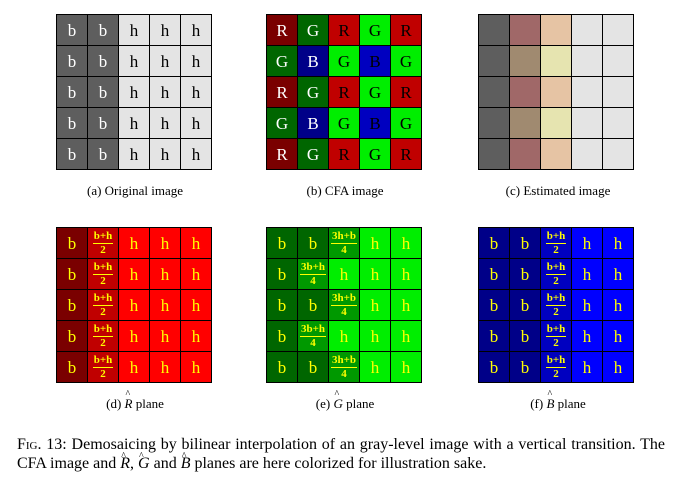  Describe the element at coordinates (72, 367) in the screenshot. I see `panel-d-cell: b` at that location.